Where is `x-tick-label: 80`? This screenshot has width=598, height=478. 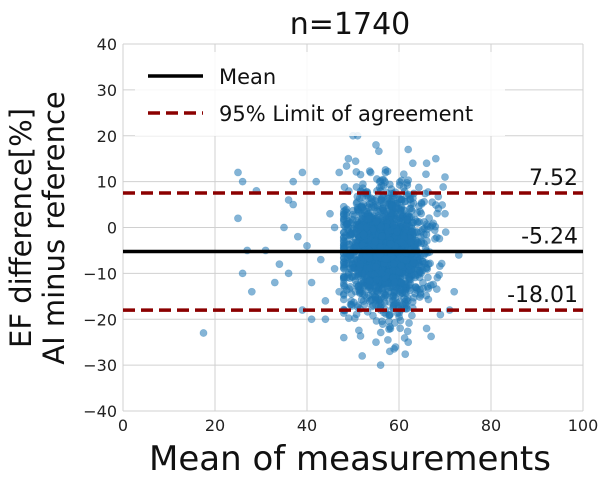
x-tick-label: 80 is located at coordinates (491, 425).